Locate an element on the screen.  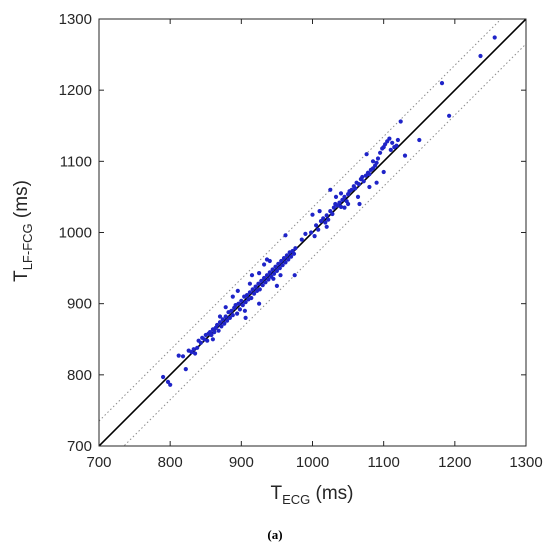
y-axis-title: TLF-FCG (ms) is located at coordinates (23, 231).